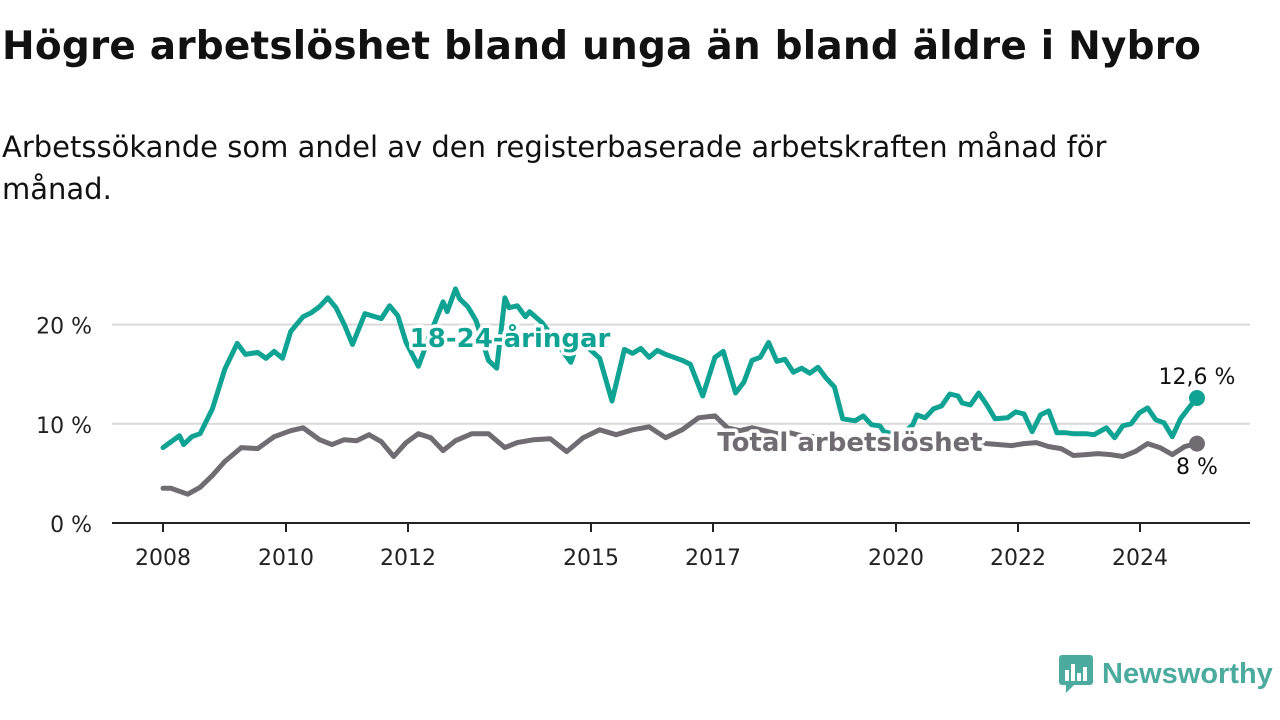  I want to click on series-name-youth: 18-24-åringar, so click(510, 338).